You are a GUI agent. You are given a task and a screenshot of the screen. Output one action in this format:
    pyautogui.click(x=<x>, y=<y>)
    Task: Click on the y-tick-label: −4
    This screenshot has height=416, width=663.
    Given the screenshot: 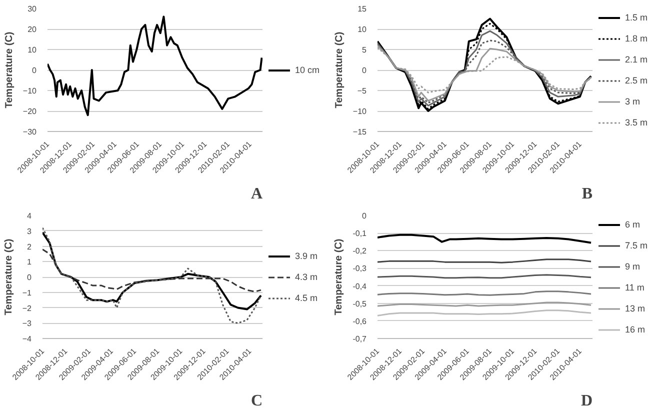 What is the action you would take?
    pyautogui.click(x=27, y=339)
    